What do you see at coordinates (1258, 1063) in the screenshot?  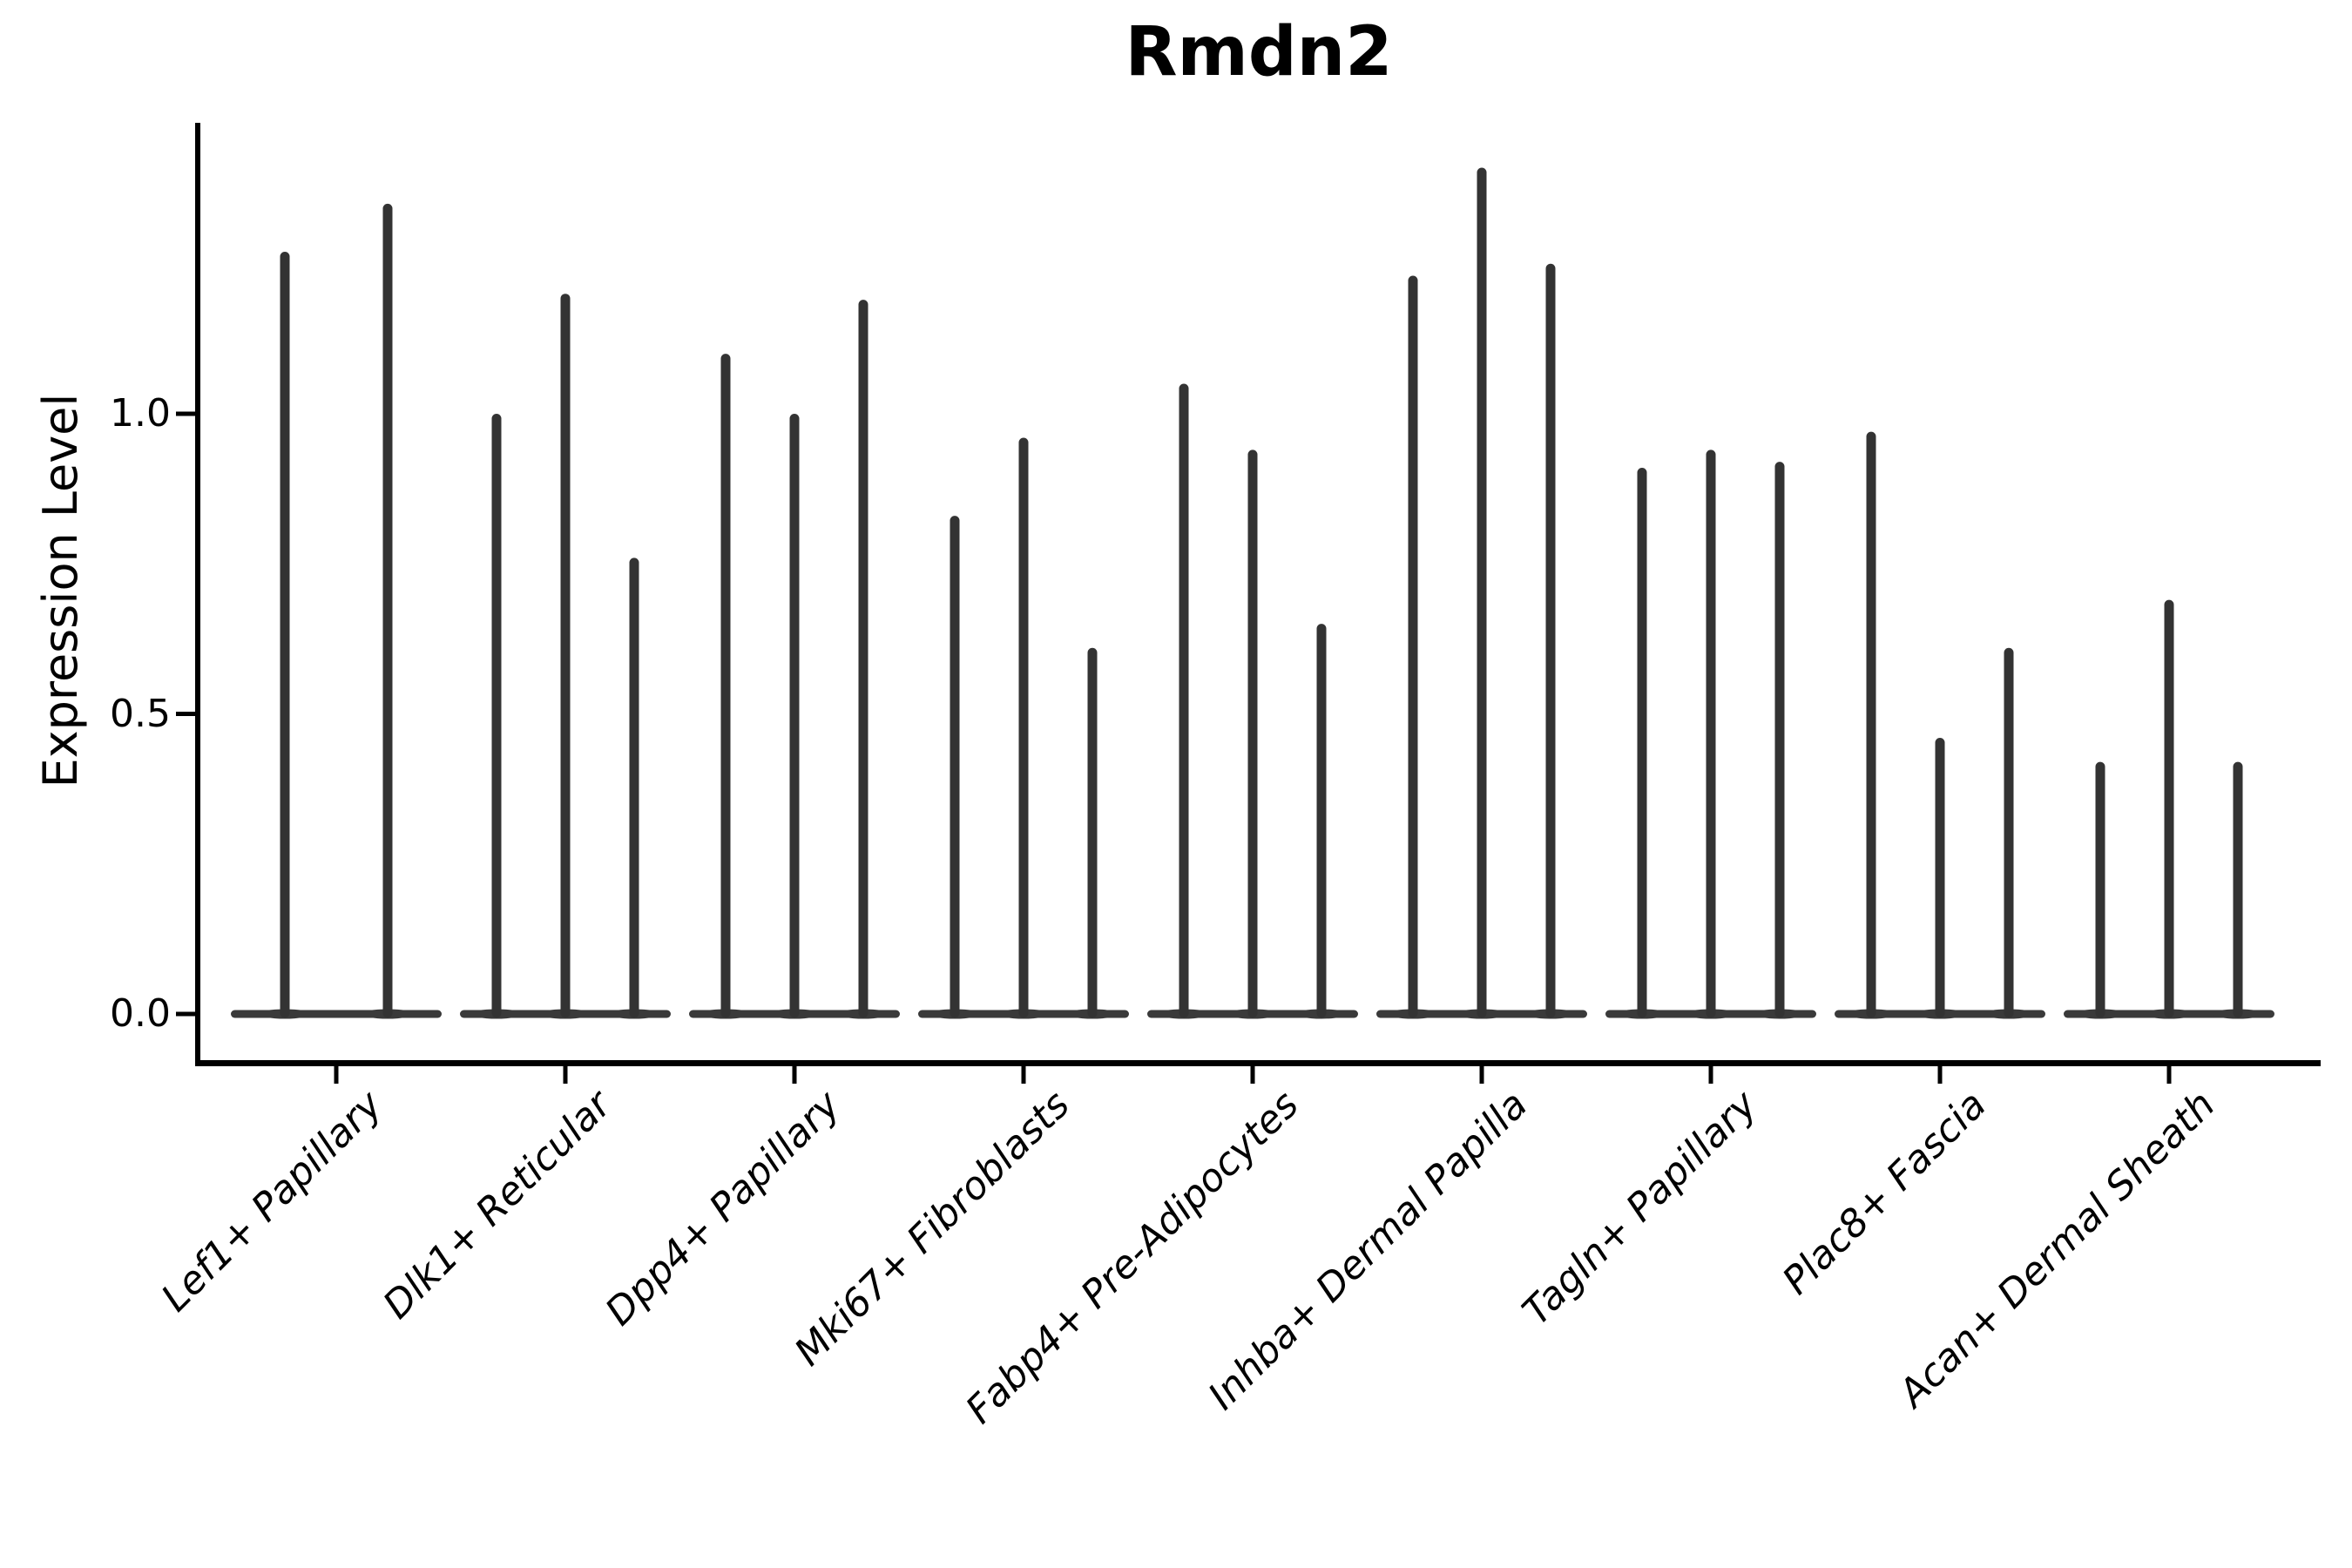 I see `x-axis-spine` at bounding box center [1258, 1063].